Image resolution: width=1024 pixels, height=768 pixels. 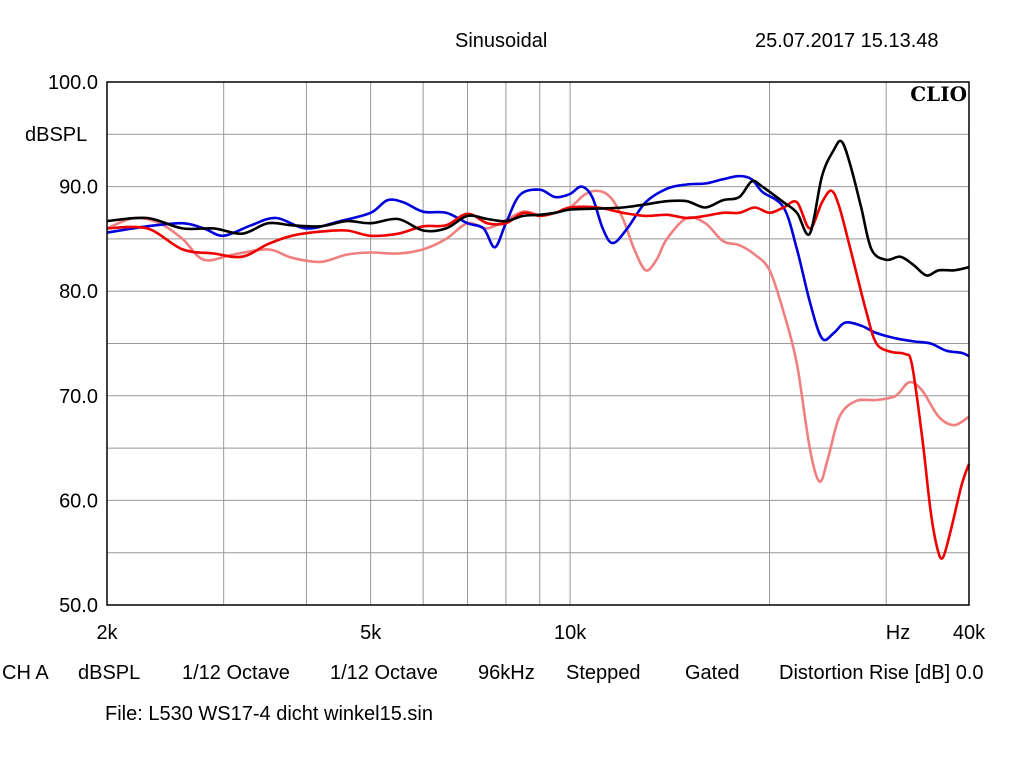 I want to click on y-tick-label: 100.0, so click(x=73, y=83).